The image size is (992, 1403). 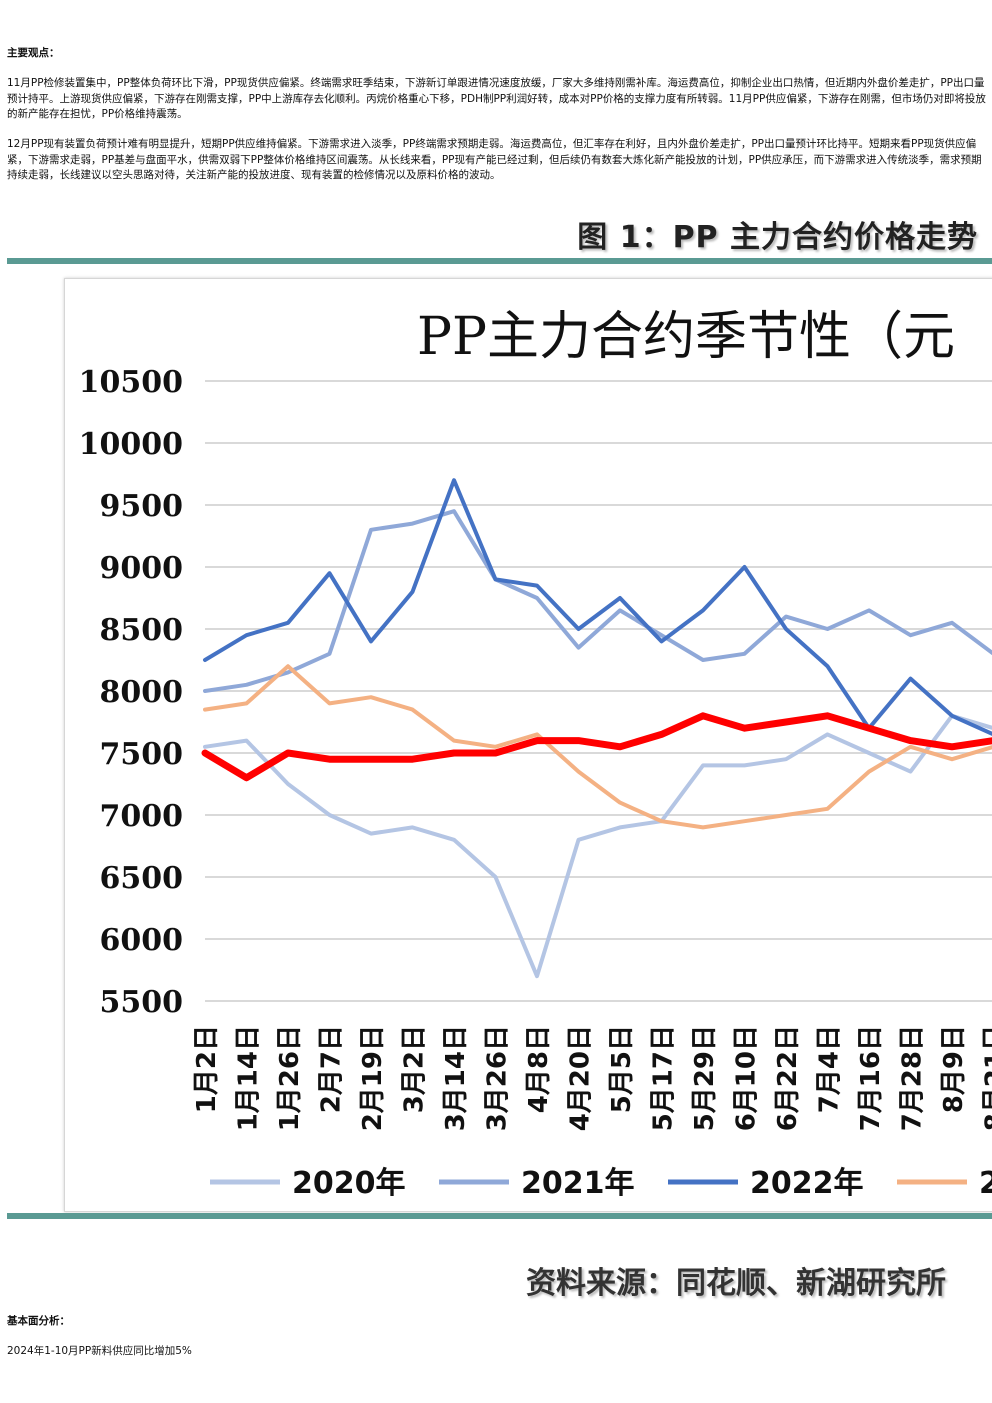 I want to click on x-tick-label: 5月17日, so click(x=664, y=1078).